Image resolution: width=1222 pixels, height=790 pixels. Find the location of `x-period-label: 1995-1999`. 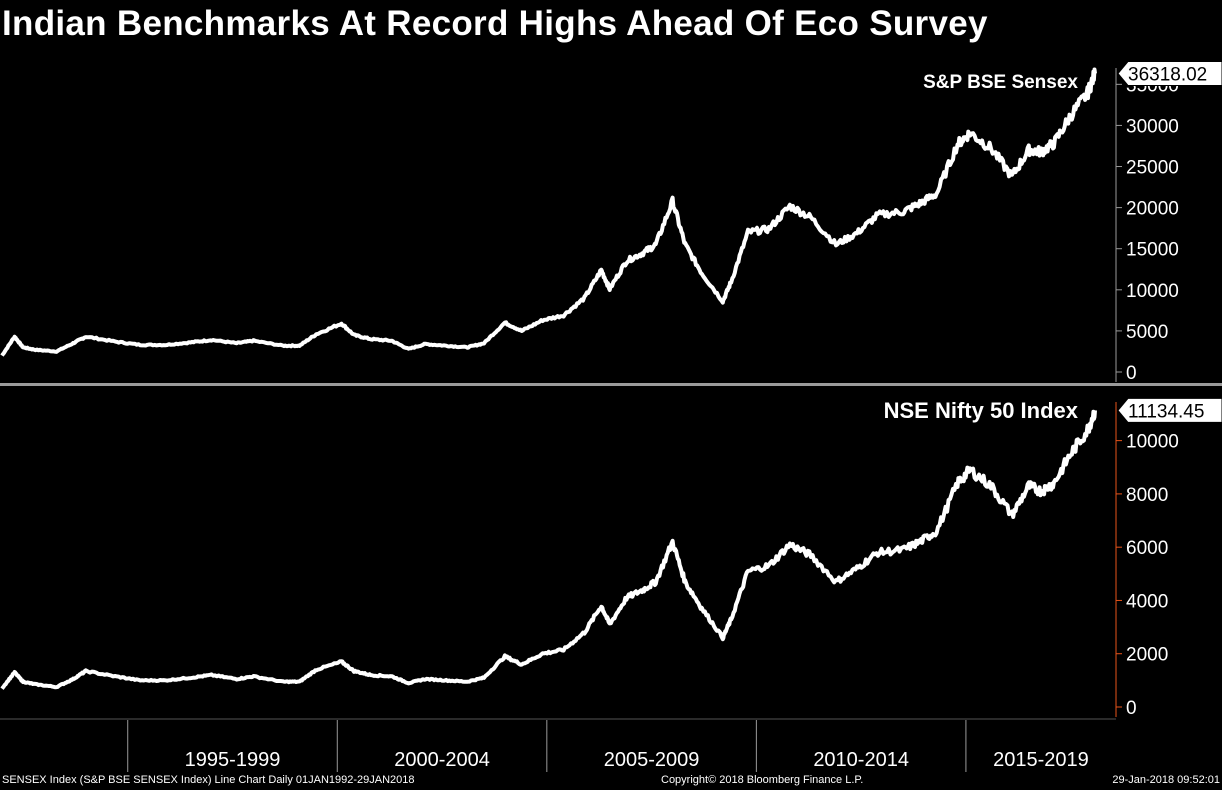

x-period-label: 1995-1999 is located at coordinates (233, 760).